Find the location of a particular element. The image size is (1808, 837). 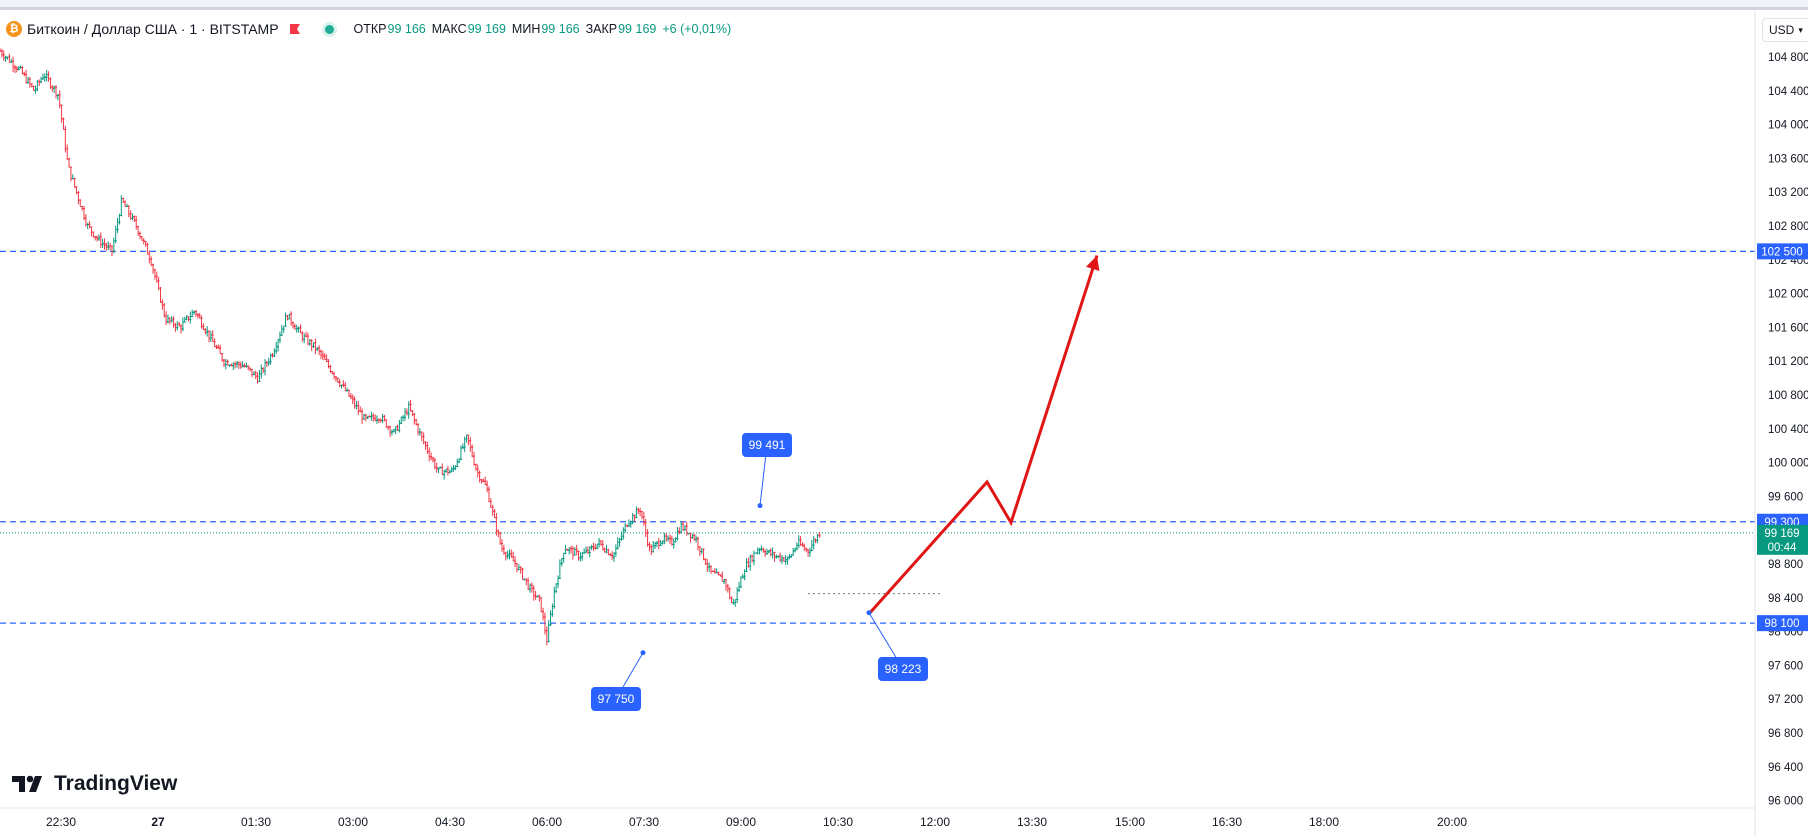

time-tick-label: 04:30 is located at coordinates (450, 822).